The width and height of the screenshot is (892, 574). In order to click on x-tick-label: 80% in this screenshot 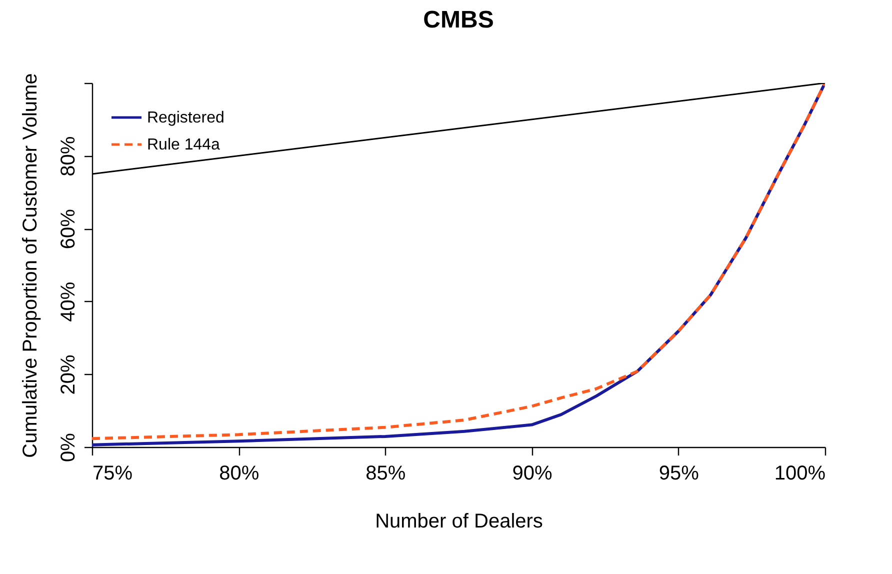, I will do `click(239, 473)`.